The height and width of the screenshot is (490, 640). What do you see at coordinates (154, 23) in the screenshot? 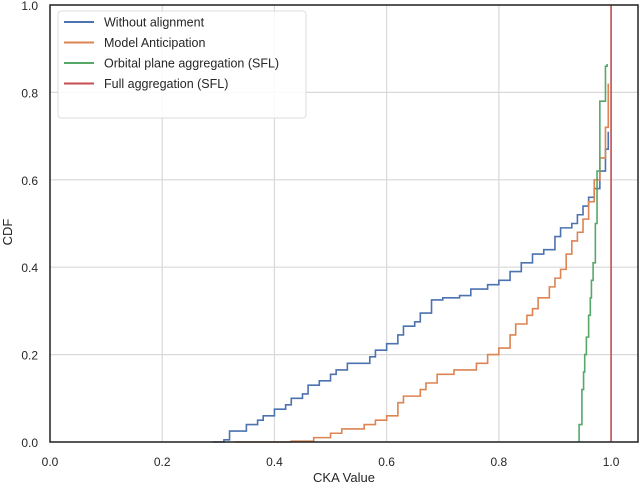
I see `legend-label: Without alignment` at bounding box center [154, 23].